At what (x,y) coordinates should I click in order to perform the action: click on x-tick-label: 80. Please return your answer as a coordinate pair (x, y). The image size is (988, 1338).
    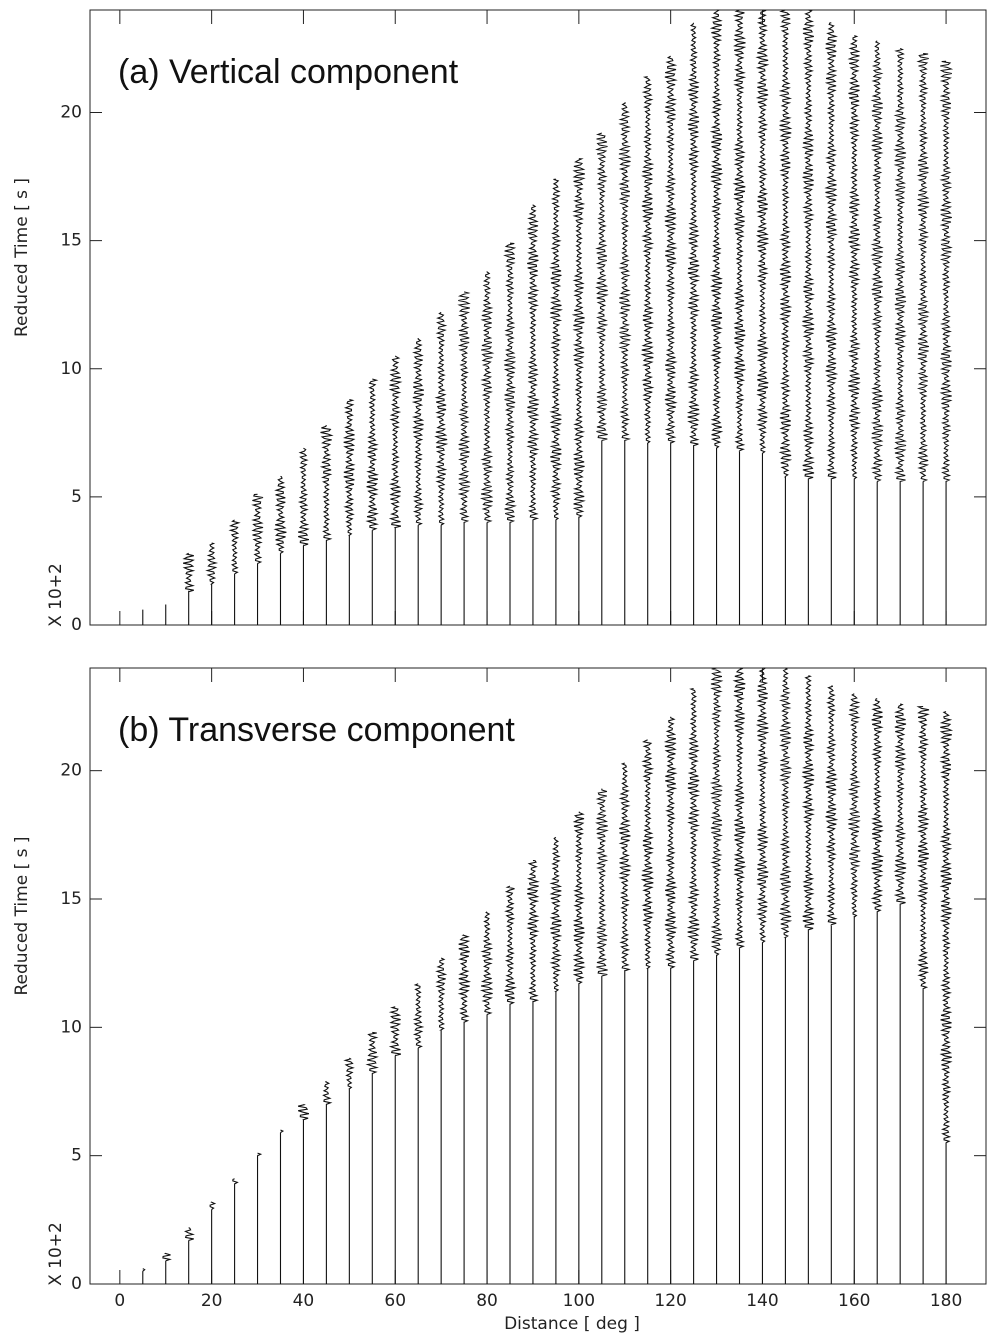
    Looking at the image, I should click on (487, 1301).